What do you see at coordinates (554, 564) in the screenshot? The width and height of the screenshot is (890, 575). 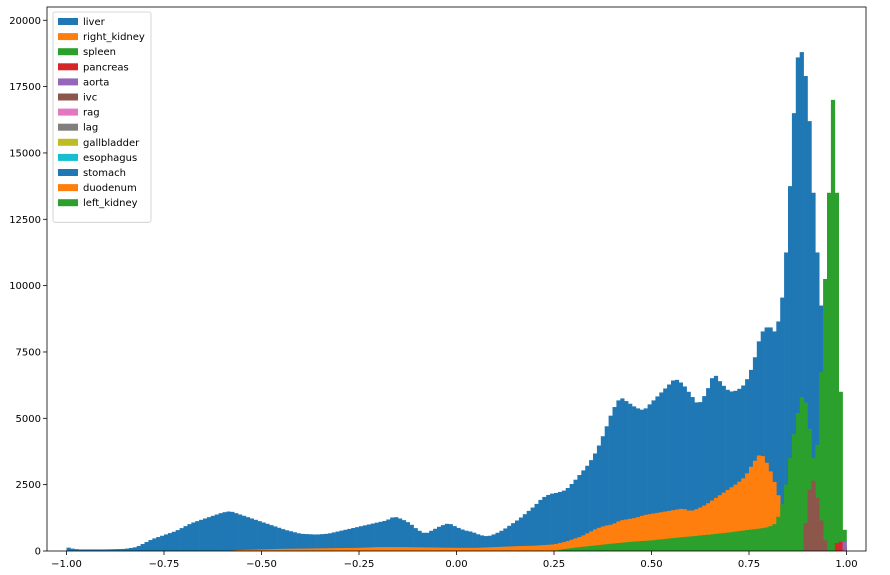 I see `x-tick-label: 0.25` at bounding box center [554, 564].